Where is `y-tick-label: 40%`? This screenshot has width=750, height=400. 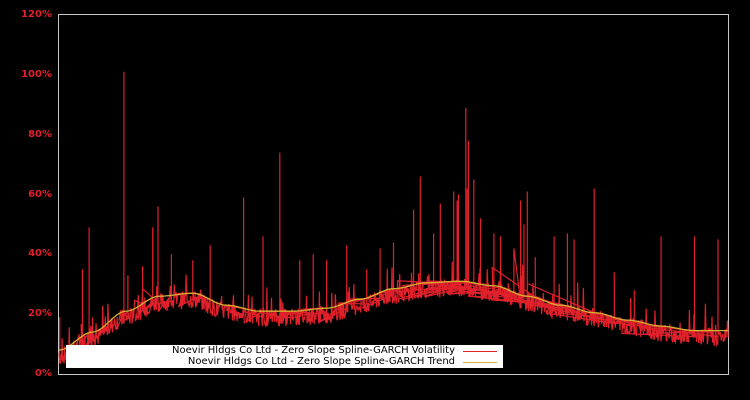 y-tick-label: 40% is located at coordinates (40, 254).